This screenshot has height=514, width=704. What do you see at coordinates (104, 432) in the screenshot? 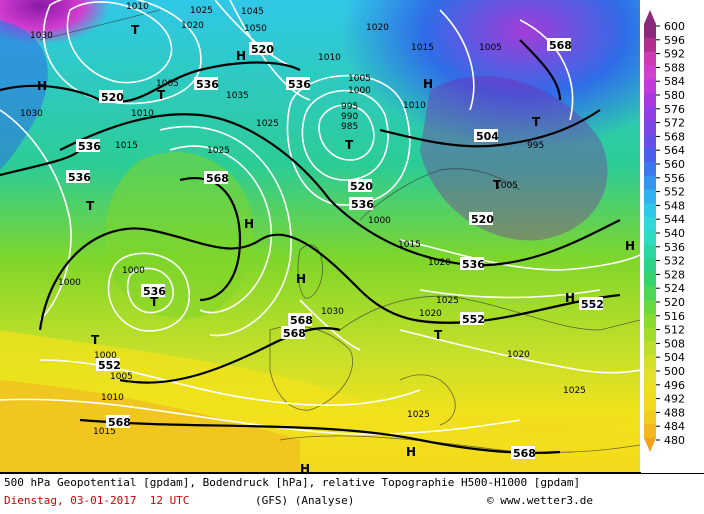
I see `pressure-label: 1015` at bounding box center [104, 432].